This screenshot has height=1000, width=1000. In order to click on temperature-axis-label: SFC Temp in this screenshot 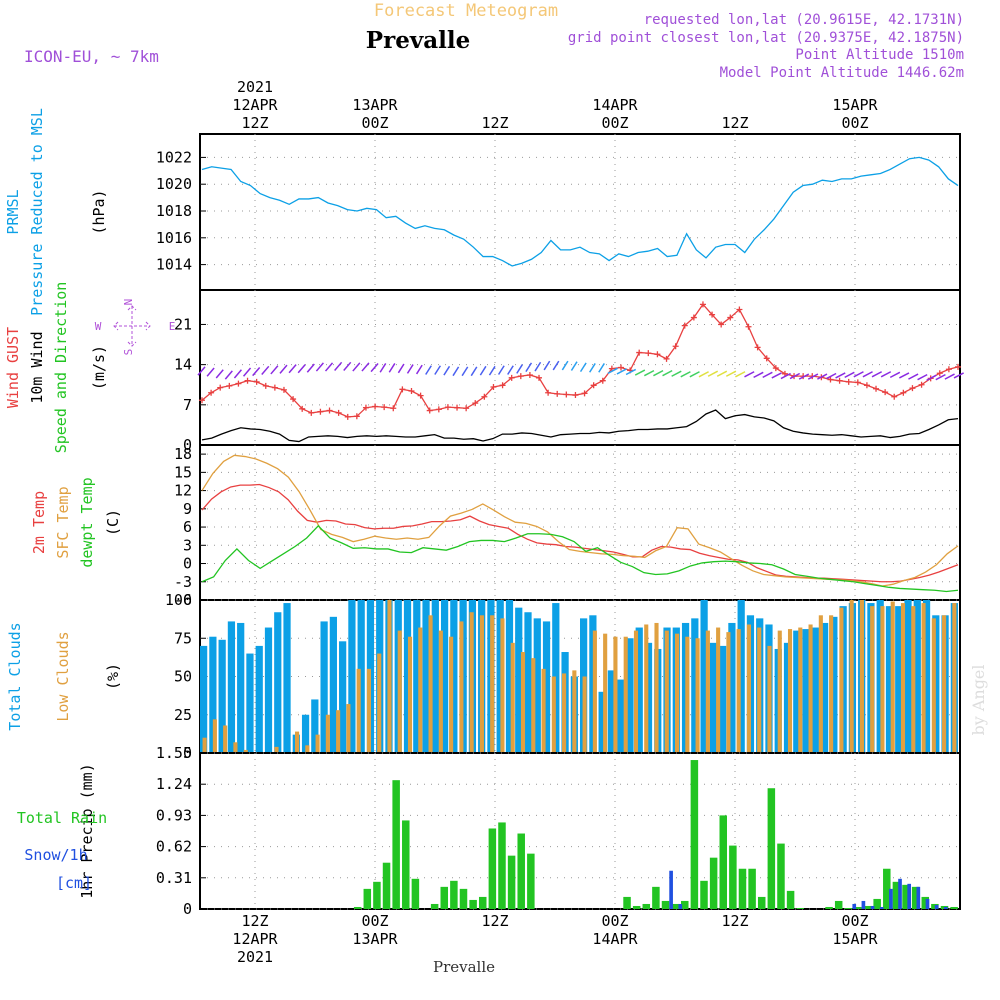, I will do `click(63, 522)`.